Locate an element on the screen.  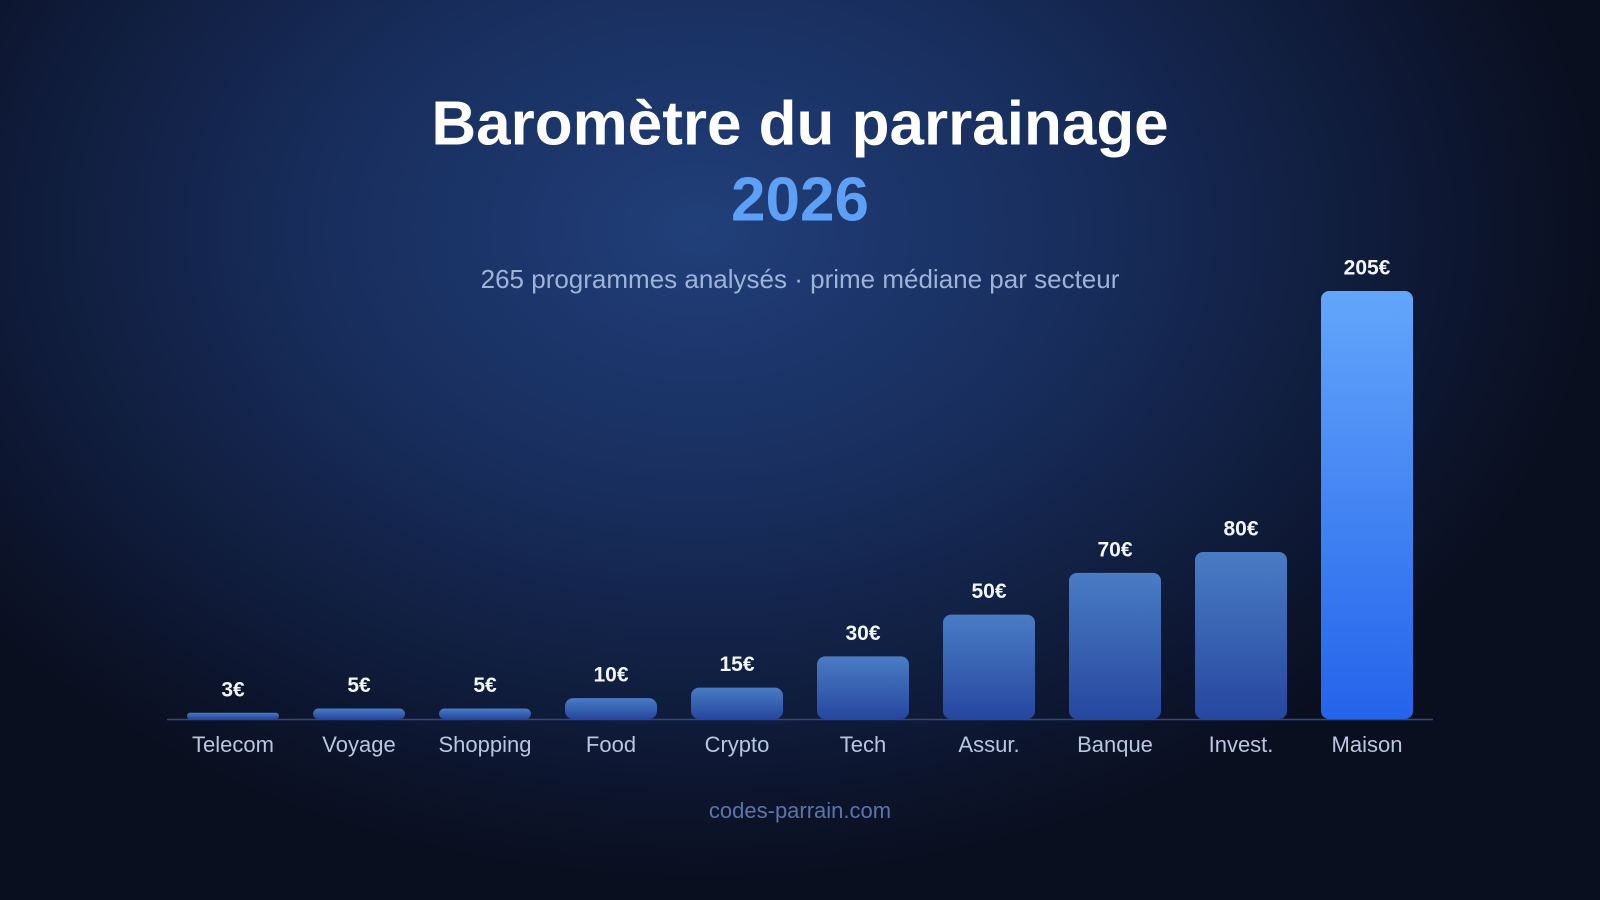
x-tick-label: Banque is located at coordinates (1115, 744).